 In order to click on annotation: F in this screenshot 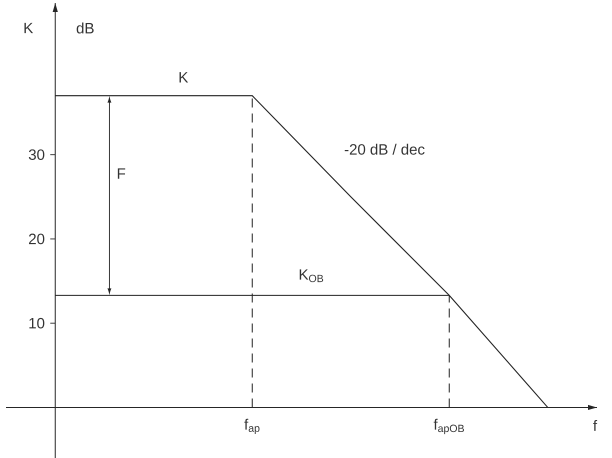, I will do `click(122, 173)`.